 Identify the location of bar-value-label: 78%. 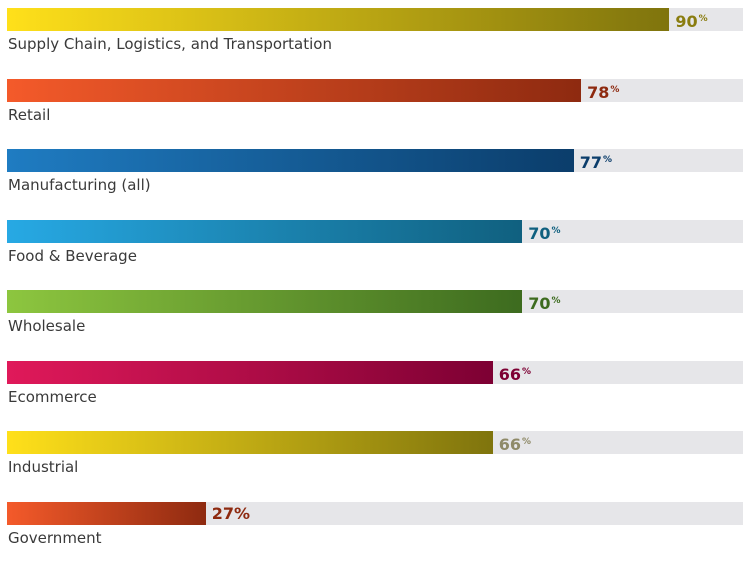
(603, 90).